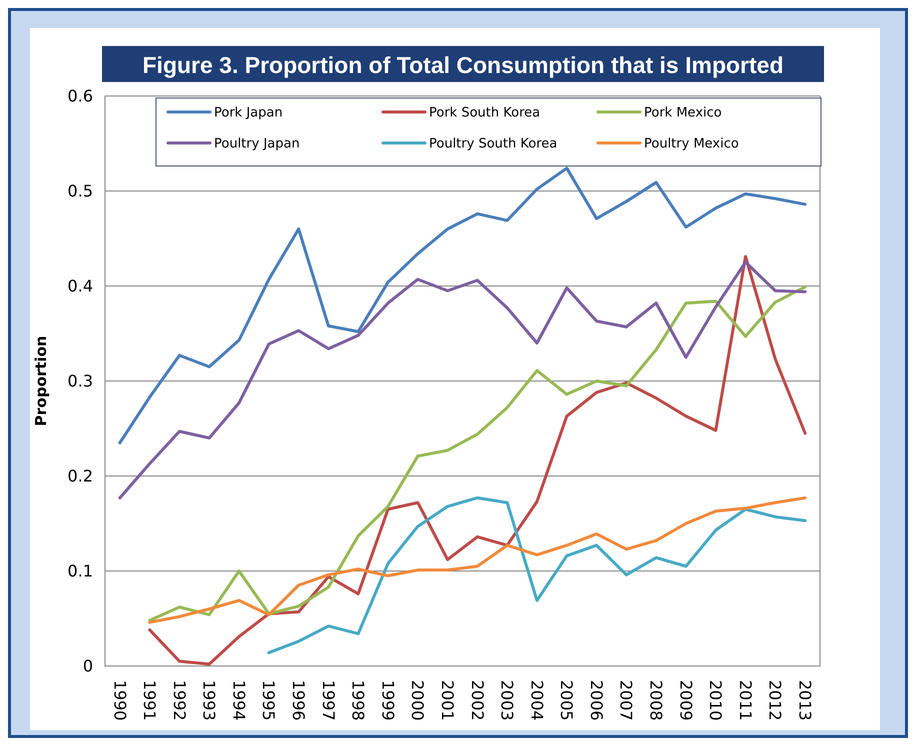 The width and height of the screenshot is (914, 744). Describe the element at coordinates (686, 700) in the screenshot. I see `x-tick-label: 2009` at that location.